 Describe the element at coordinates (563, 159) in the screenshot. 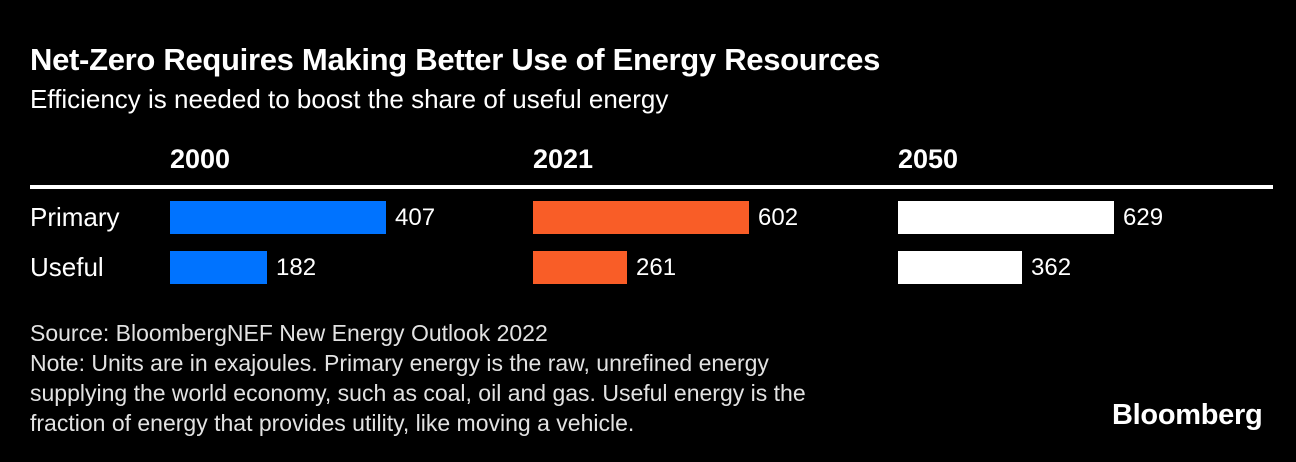

I see `column-header-2021: 2021` at that location.